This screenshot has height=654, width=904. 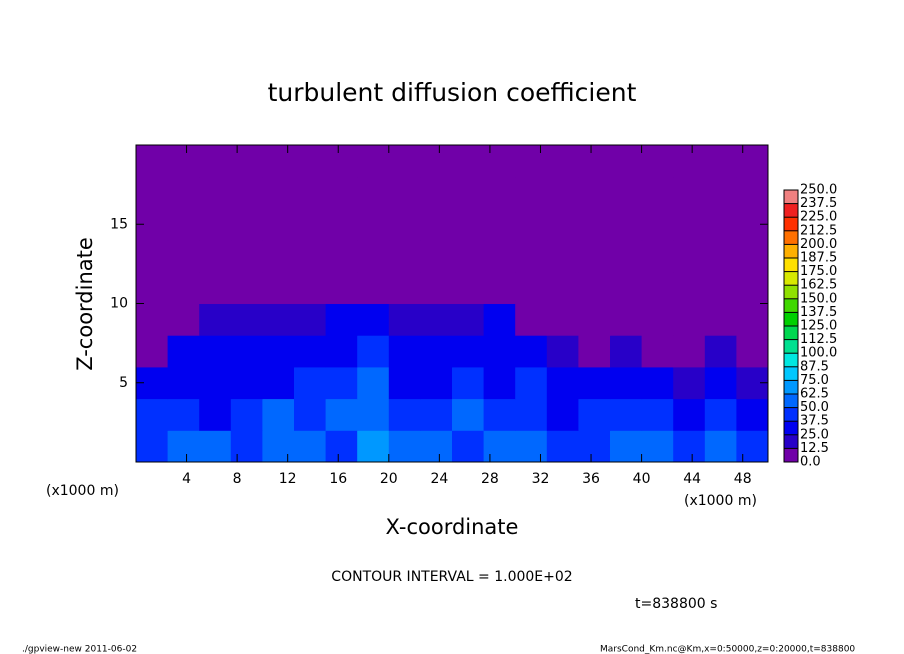 What do you see at coordinates (288, 479) in the screenshot?
I see `x-tick-label: 12` at bounding box center [288, 479].